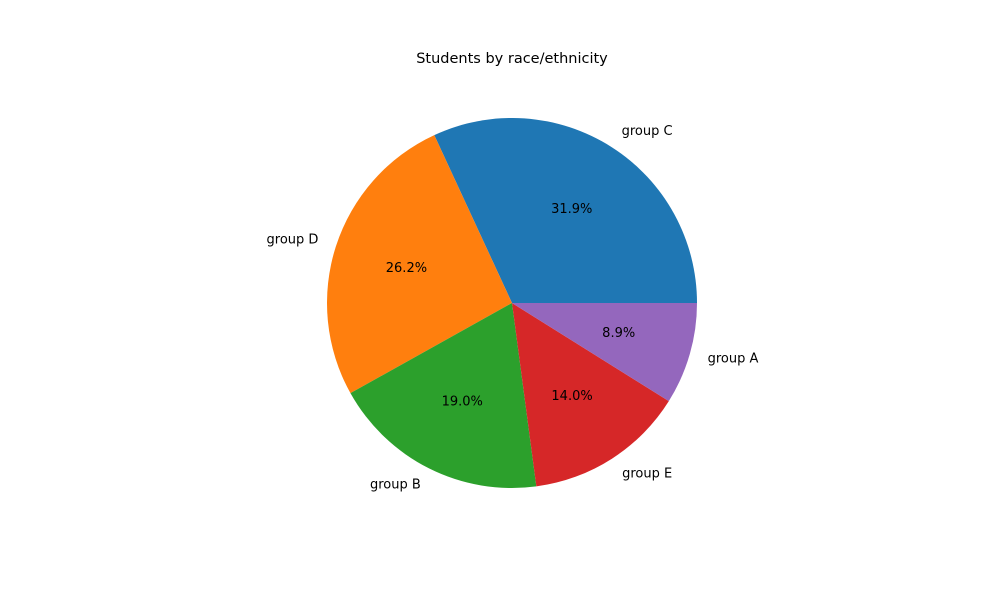 The image size is (1000, 600). I want to click on slice-percent-group-a: 8.9%, so click(618, 333).